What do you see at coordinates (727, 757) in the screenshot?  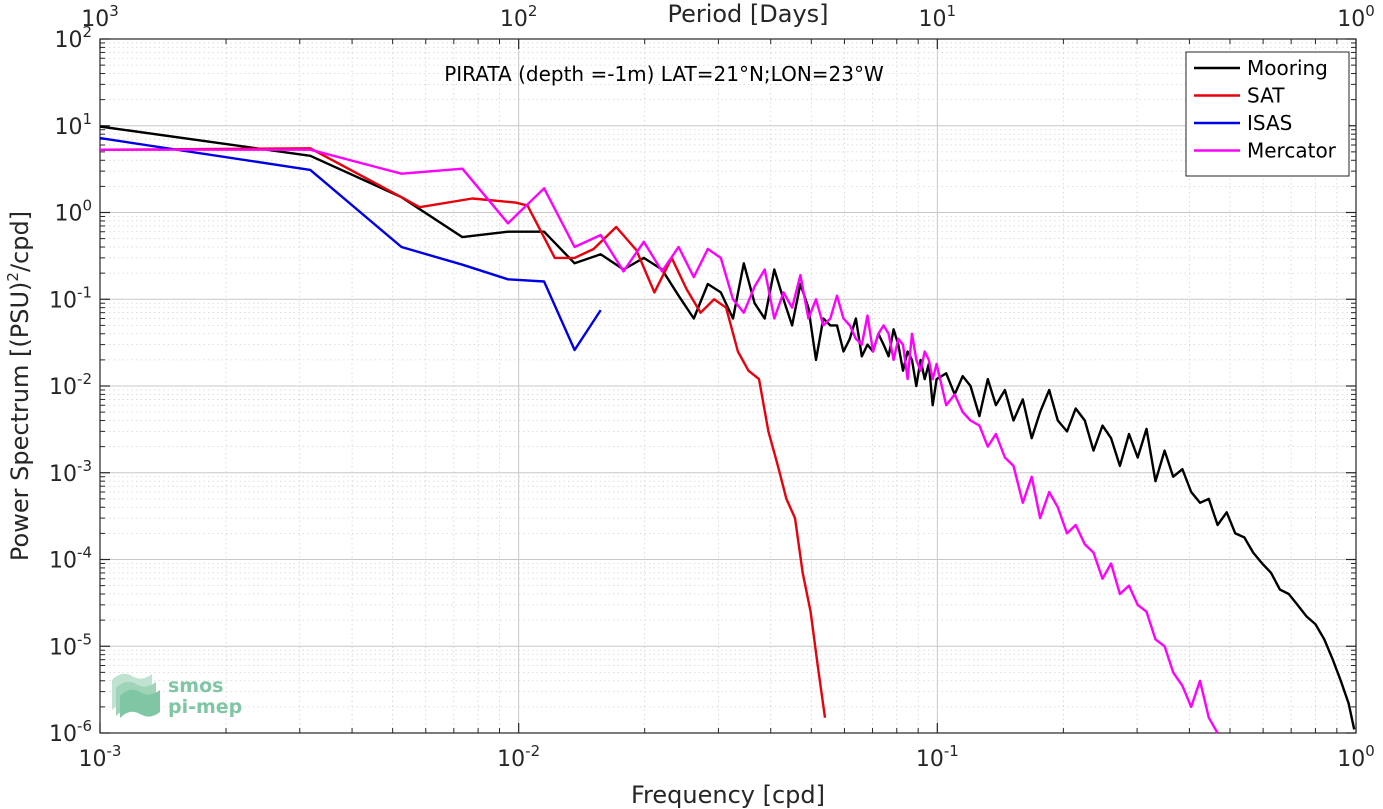 I see `x-tick-labels: 10⁻³ 10⁻² 10⁻¹ 10⁰` at bounding box center [727, 757].